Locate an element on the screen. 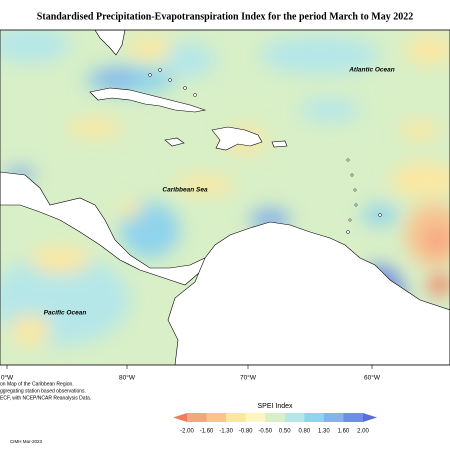 Image resolution: width=450 pixels, height=455 pixels. footnote-line: ECF, with NCEP/NCAR Reanalysis Data. is located at coordinates (45, 398).